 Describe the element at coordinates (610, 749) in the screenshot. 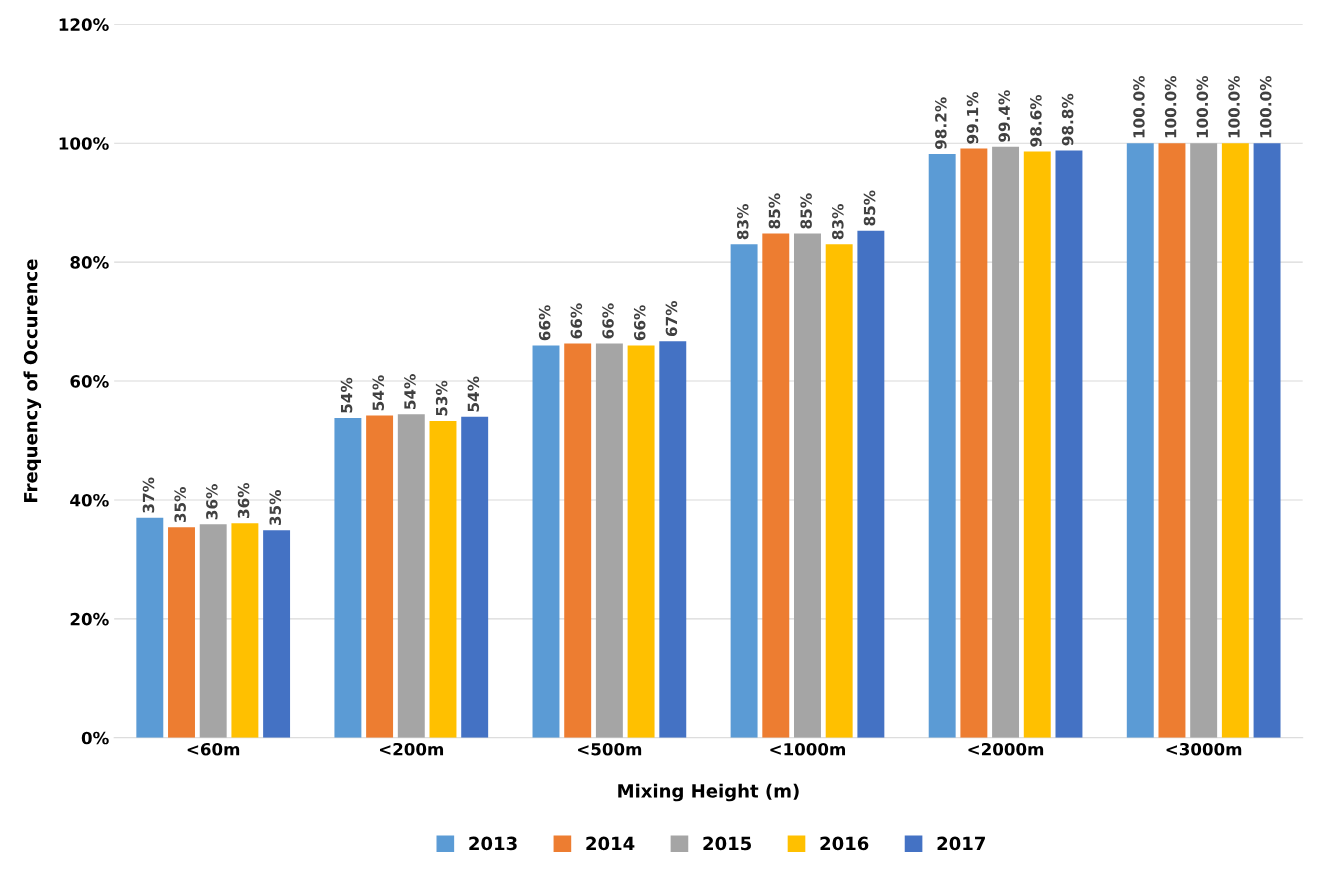

I see `x-tick-label: <500m` at that location.